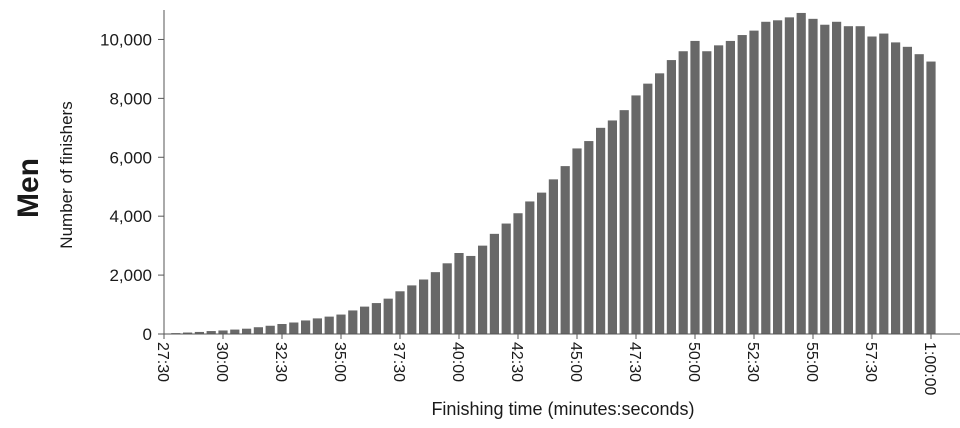 Image resolution: width=960 pixels, height=428 pixels. I want to click on x-tick-label: 1:00:00, so click(929, 368).